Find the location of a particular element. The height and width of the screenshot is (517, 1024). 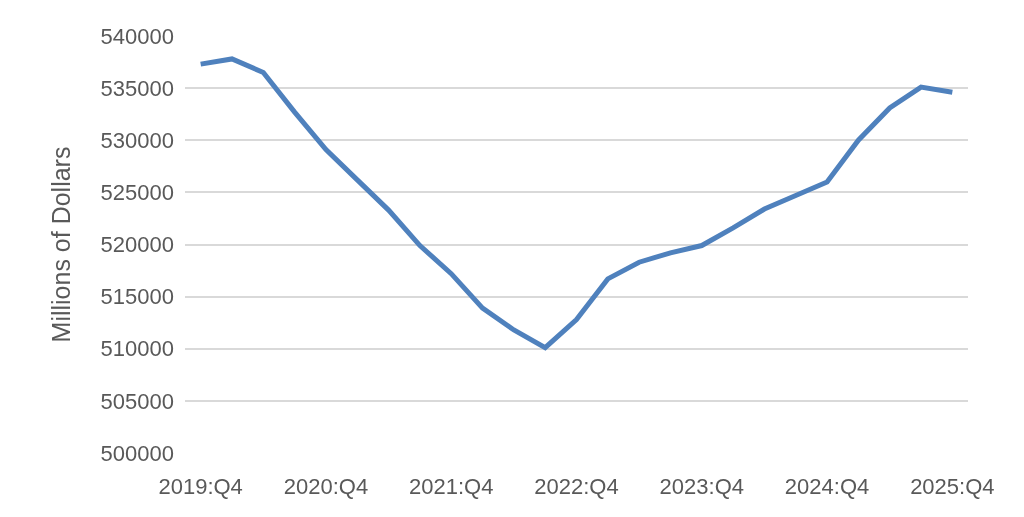

x-tick-label: 2024:Q4 is located at coordinates (827, 486).